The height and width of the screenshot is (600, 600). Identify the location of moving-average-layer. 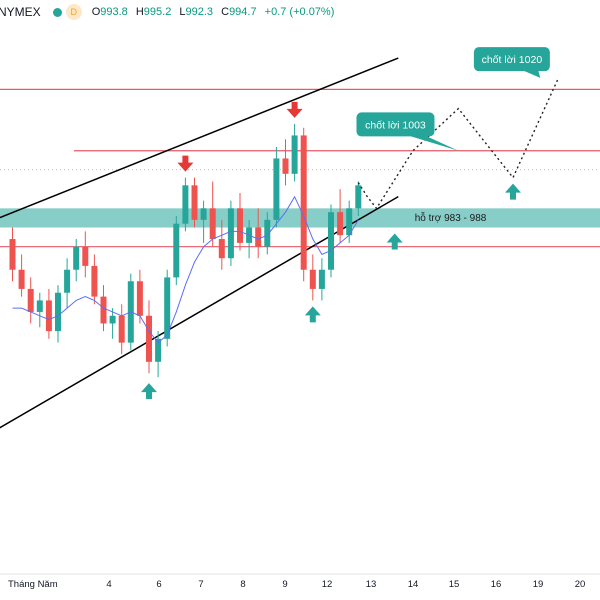
(185, 269).